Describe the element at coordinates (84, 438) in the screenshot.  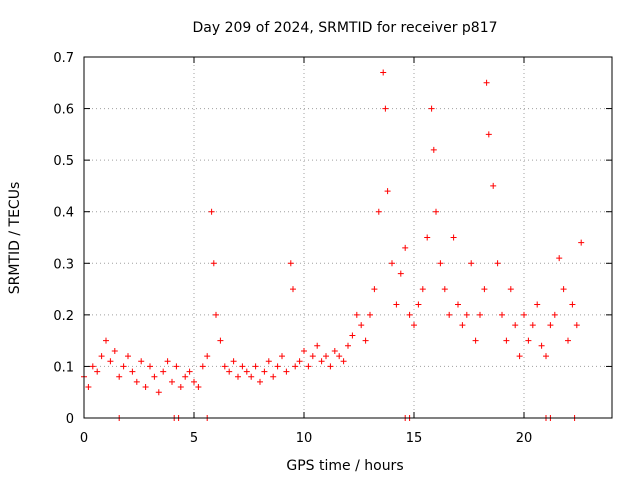
I see `x-tick-label: 0` at that location.